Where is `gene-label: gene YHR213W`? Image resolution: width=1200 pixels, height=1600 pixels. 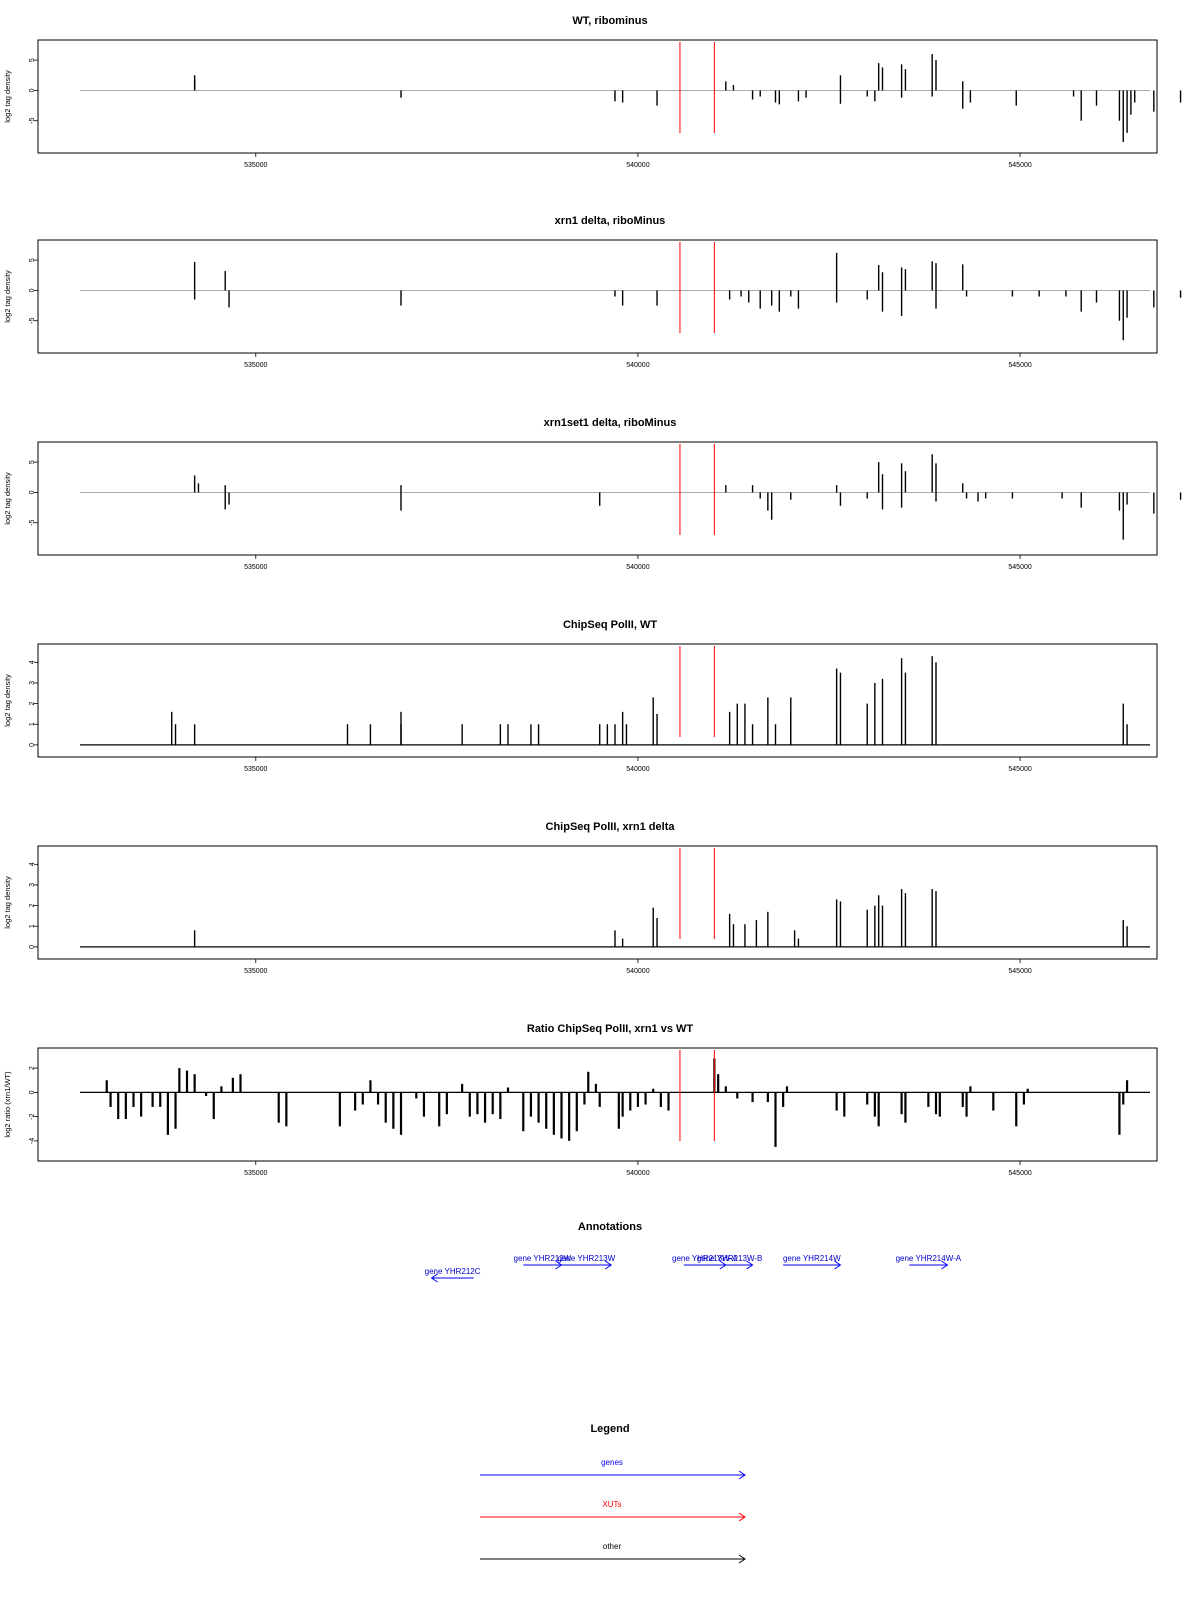 gene-label: gene YHR213W is located at coordinates (587, 1258).